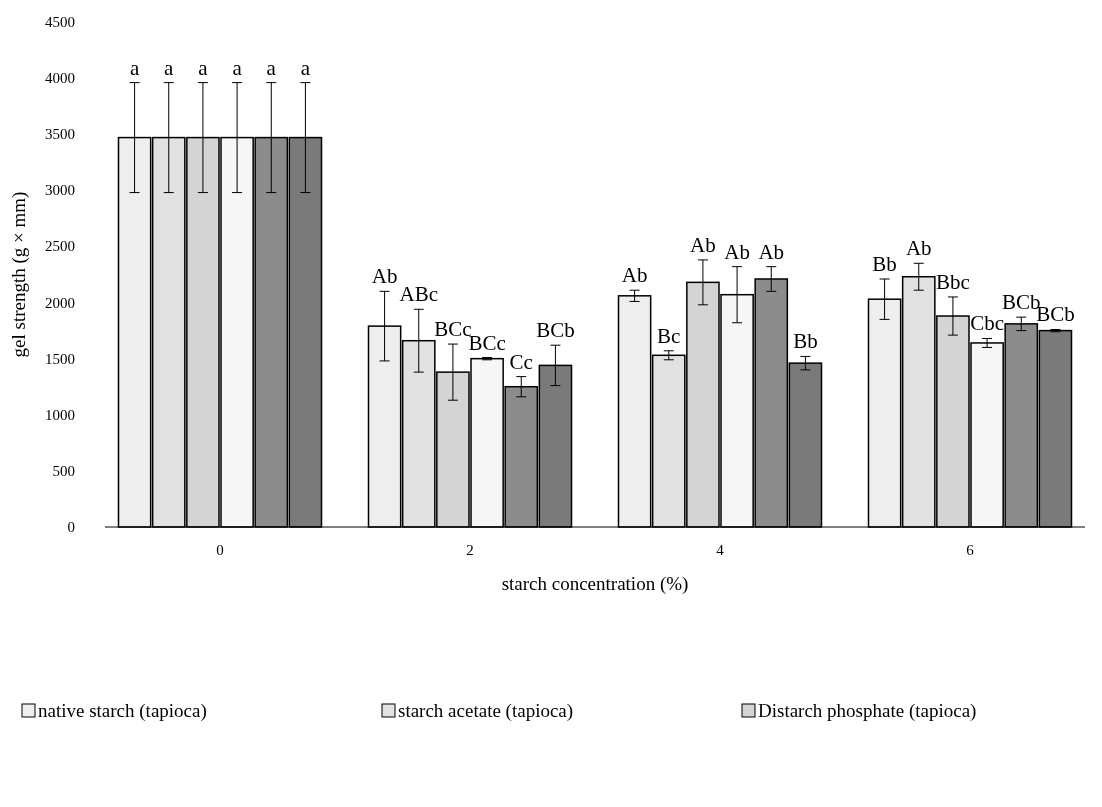 Image resolution: width=1102 pixels, height=807 pixels. Describe the element at coordinates (470, 550) in the screenshot. I see `x-tick-label: 2` at that location.